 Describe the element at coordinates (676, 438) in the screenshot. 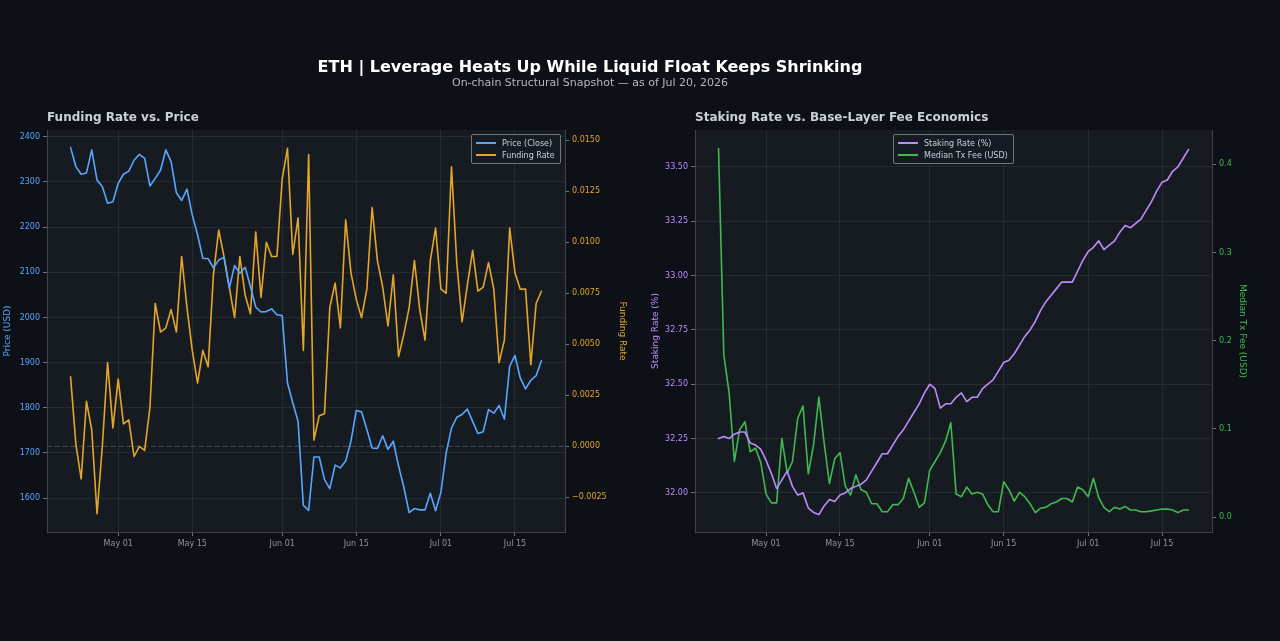

I see `y-tick-label: 32.25` at that location.